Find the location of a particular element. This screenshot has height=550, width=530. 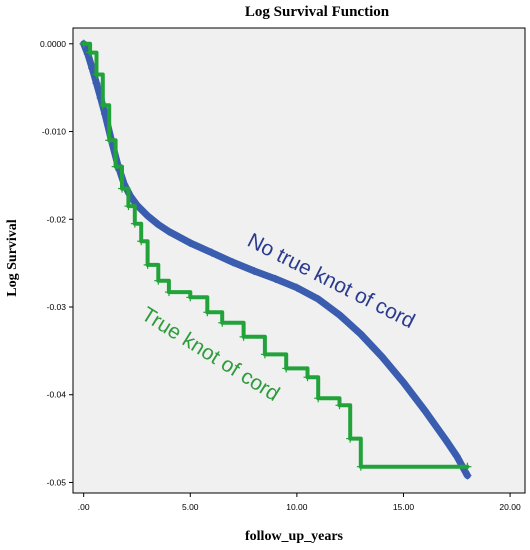

x-axis-title: follow_up_years is located at coordinates (294, 536).